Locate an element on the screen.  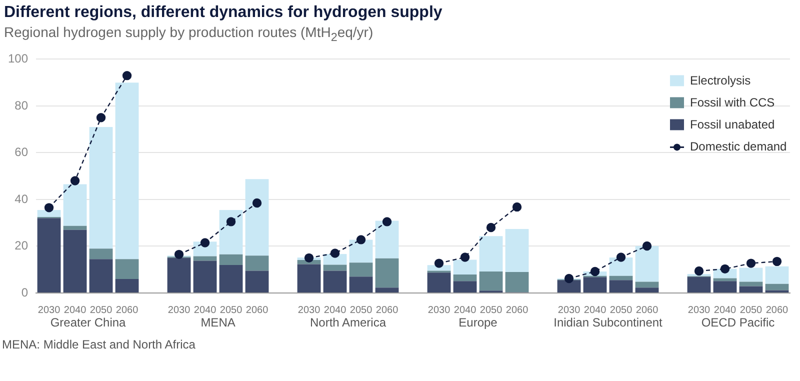
y-tick-label: 60 is located at coordinates (21, 151).